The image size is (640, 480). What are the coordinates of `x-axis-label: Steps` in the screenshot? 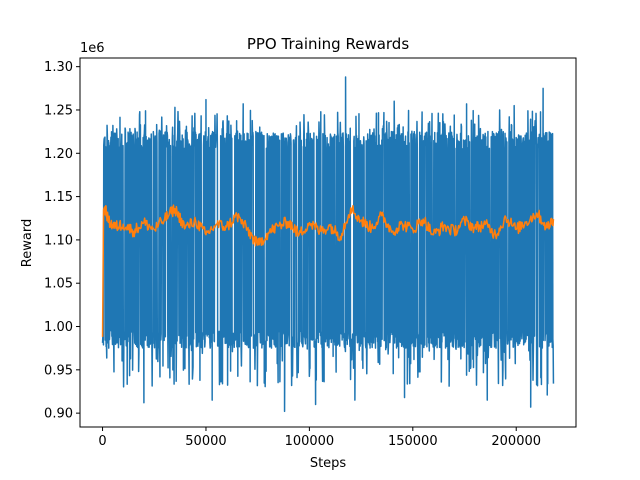 It's located at (328, 463).